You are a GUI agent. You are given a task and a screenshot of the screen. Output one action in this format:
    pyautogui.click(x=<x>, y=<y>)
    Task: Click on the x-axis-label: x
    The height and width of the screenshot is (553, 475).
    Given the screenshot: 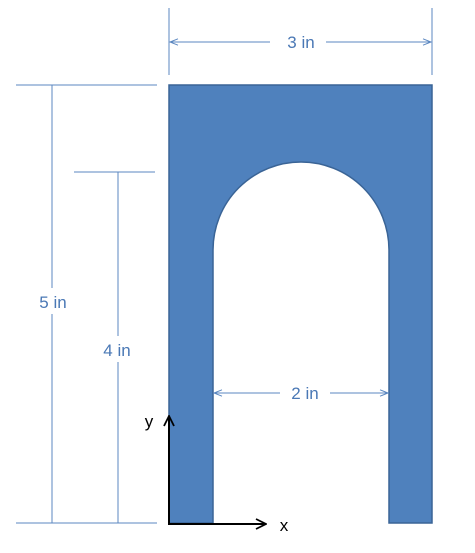 What is the action you would take?
    pyautogui.click(x=284, y=525)
    